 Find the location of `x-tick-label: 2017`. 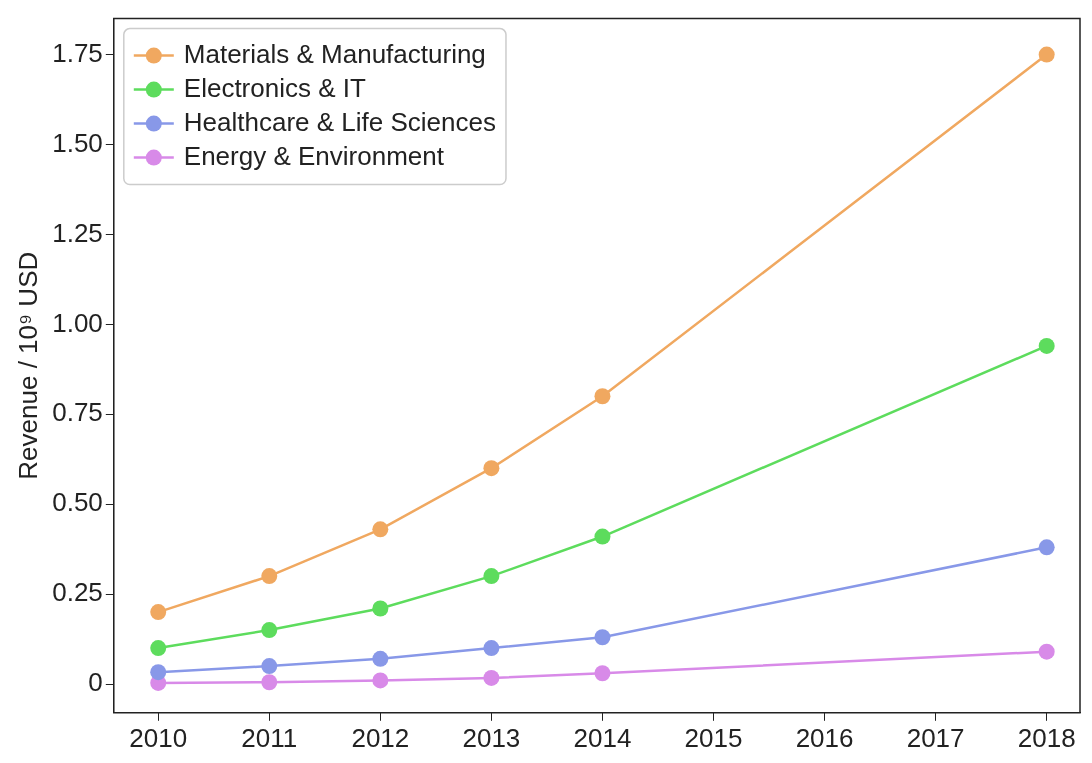

x-tick-label: 2017 is located at coordinates (935, 737).